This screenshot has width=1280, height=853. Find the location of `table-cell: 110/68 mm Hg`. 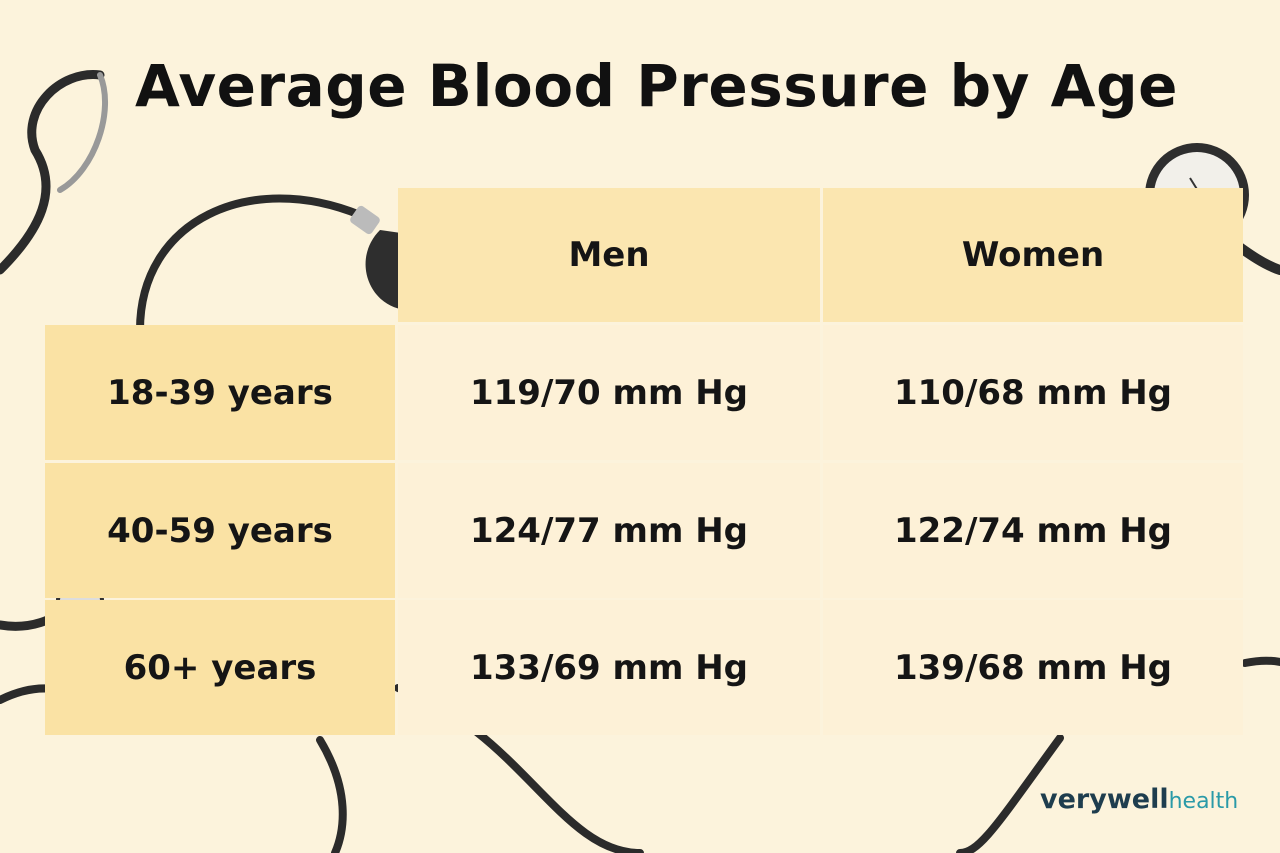

table-cell: 110/68 mm Hg is located at coordinates (1033, 392).